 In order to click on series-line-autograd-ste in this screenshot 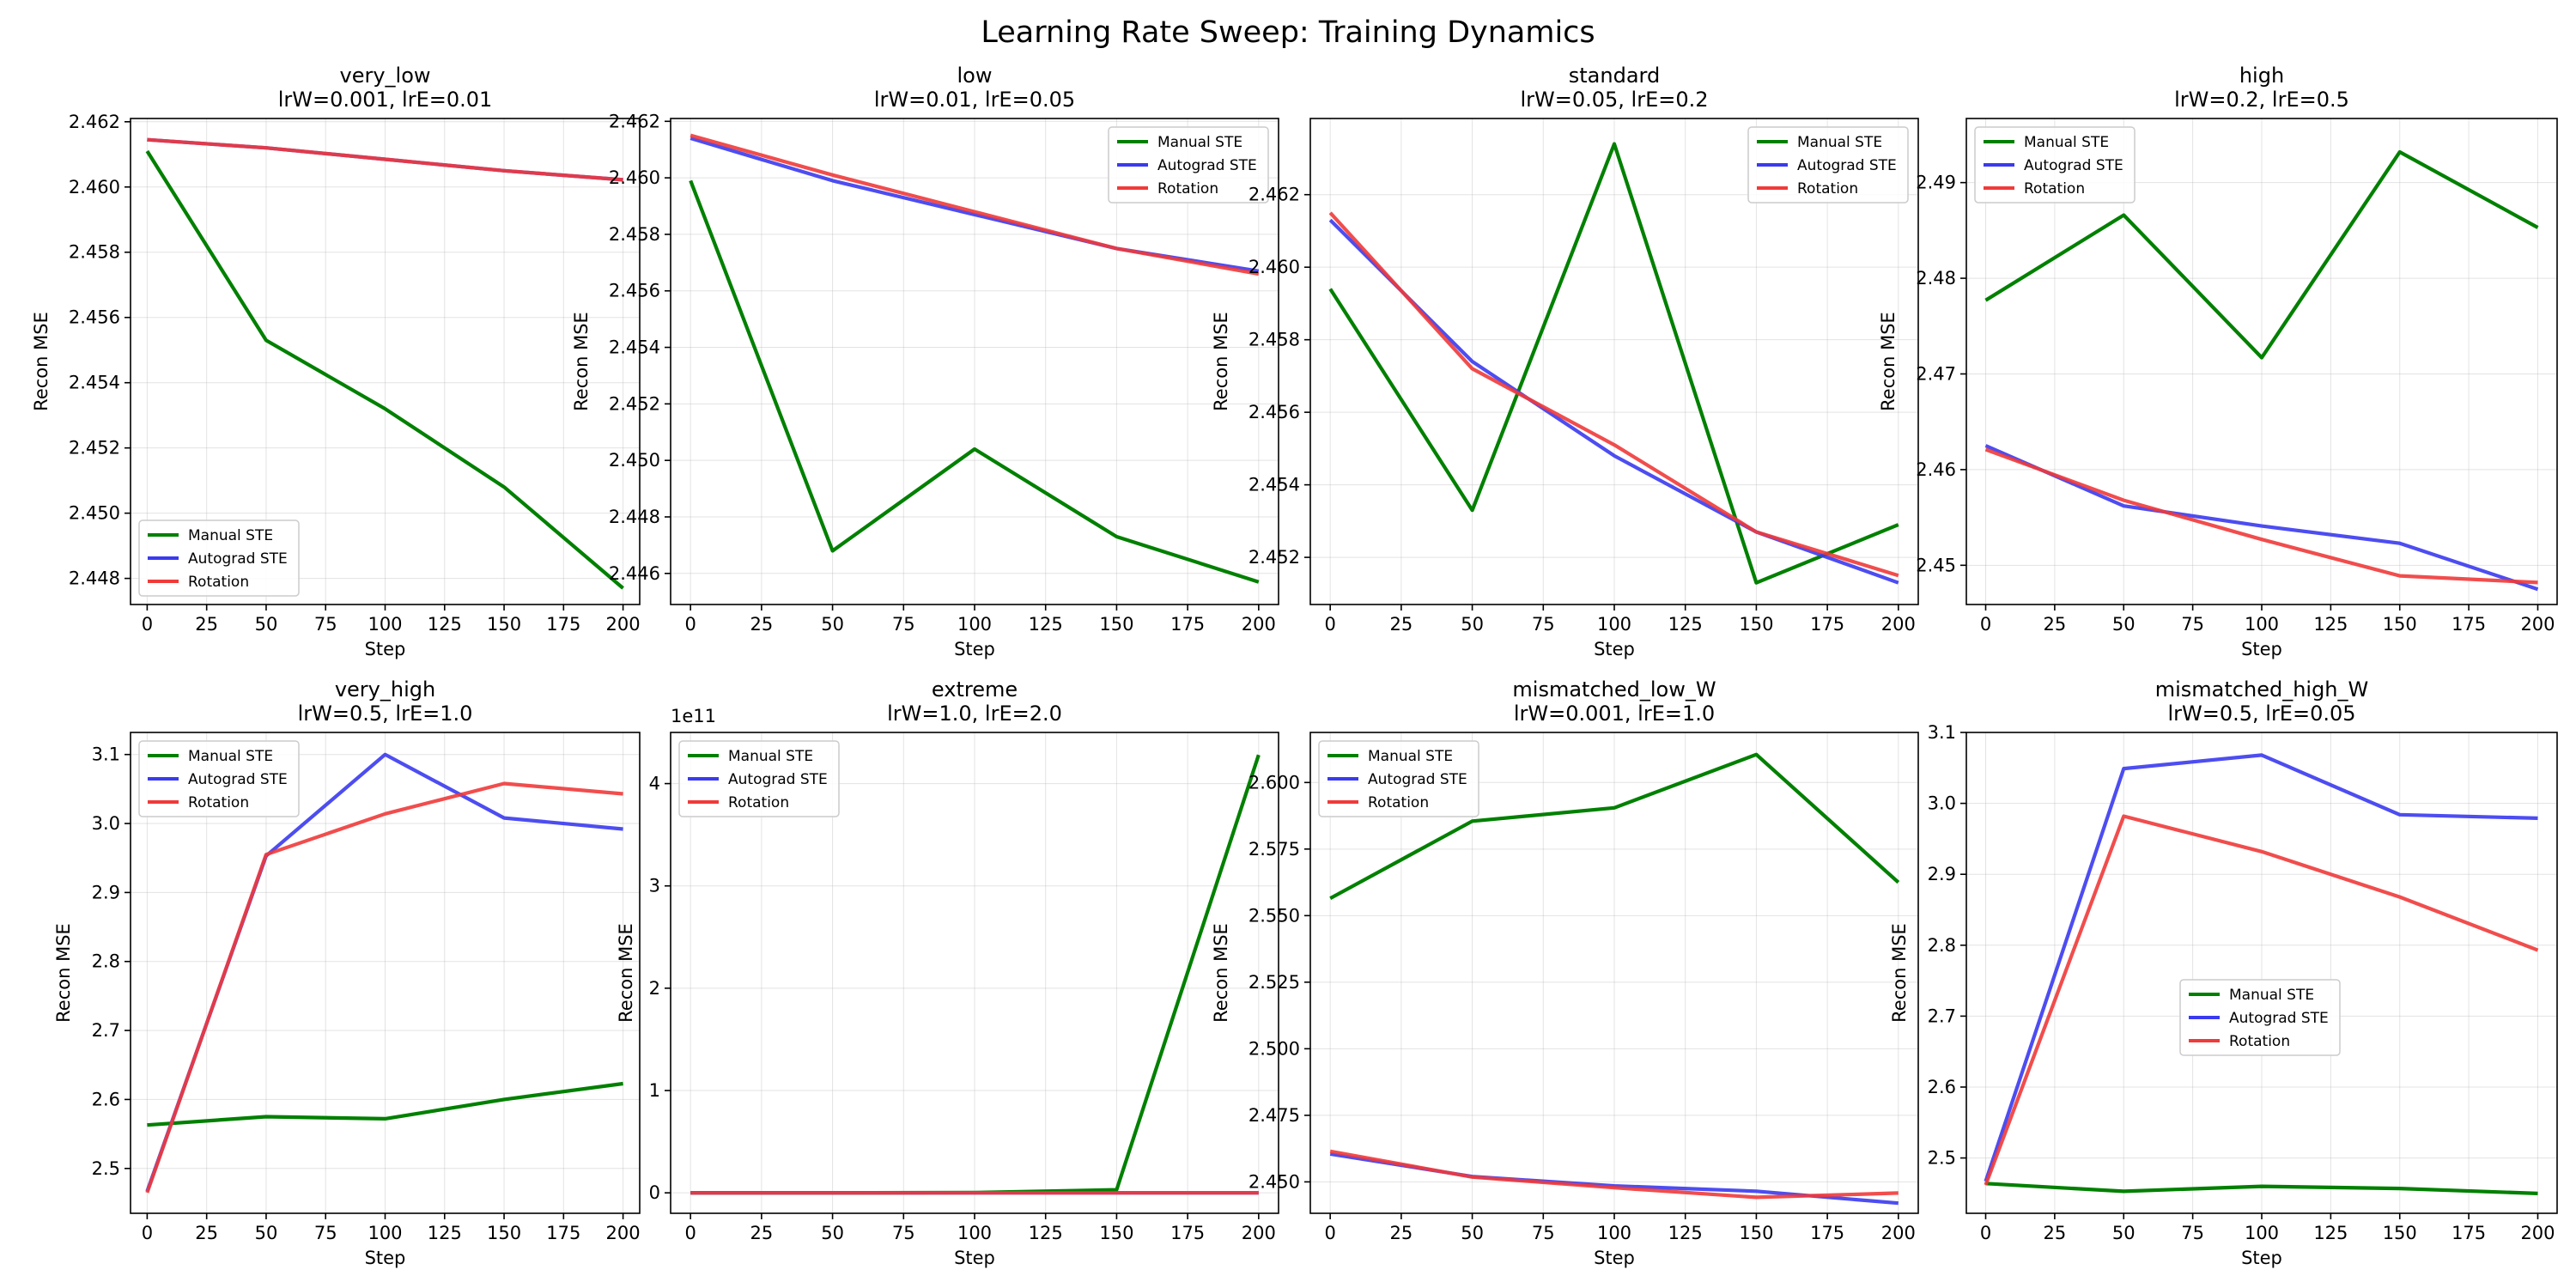, I will do `click(2261, 968)`.